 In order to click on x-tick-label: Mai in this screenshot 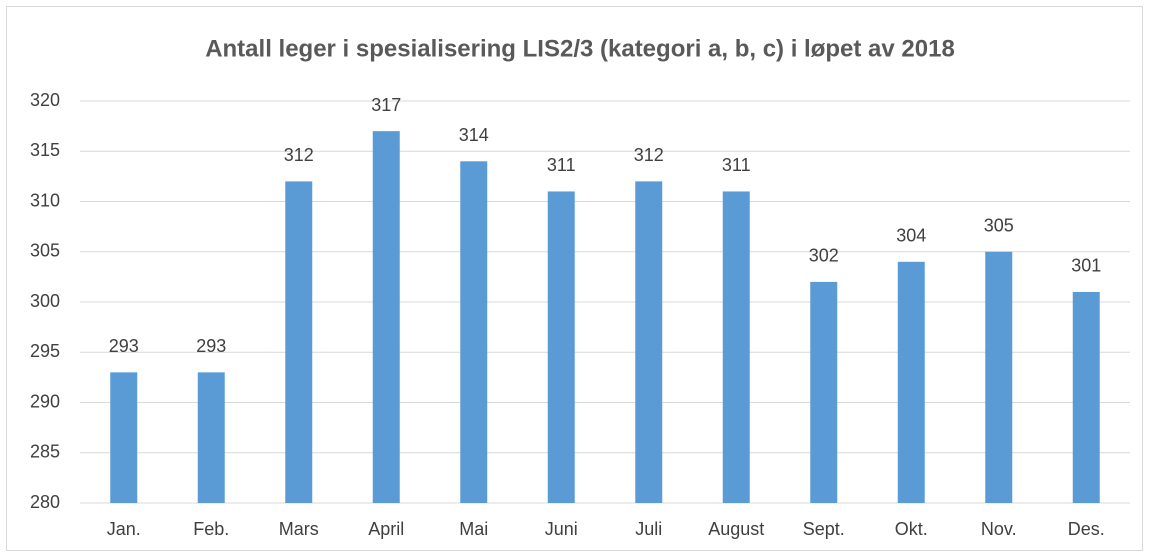, I will do `click(473, 529)`.